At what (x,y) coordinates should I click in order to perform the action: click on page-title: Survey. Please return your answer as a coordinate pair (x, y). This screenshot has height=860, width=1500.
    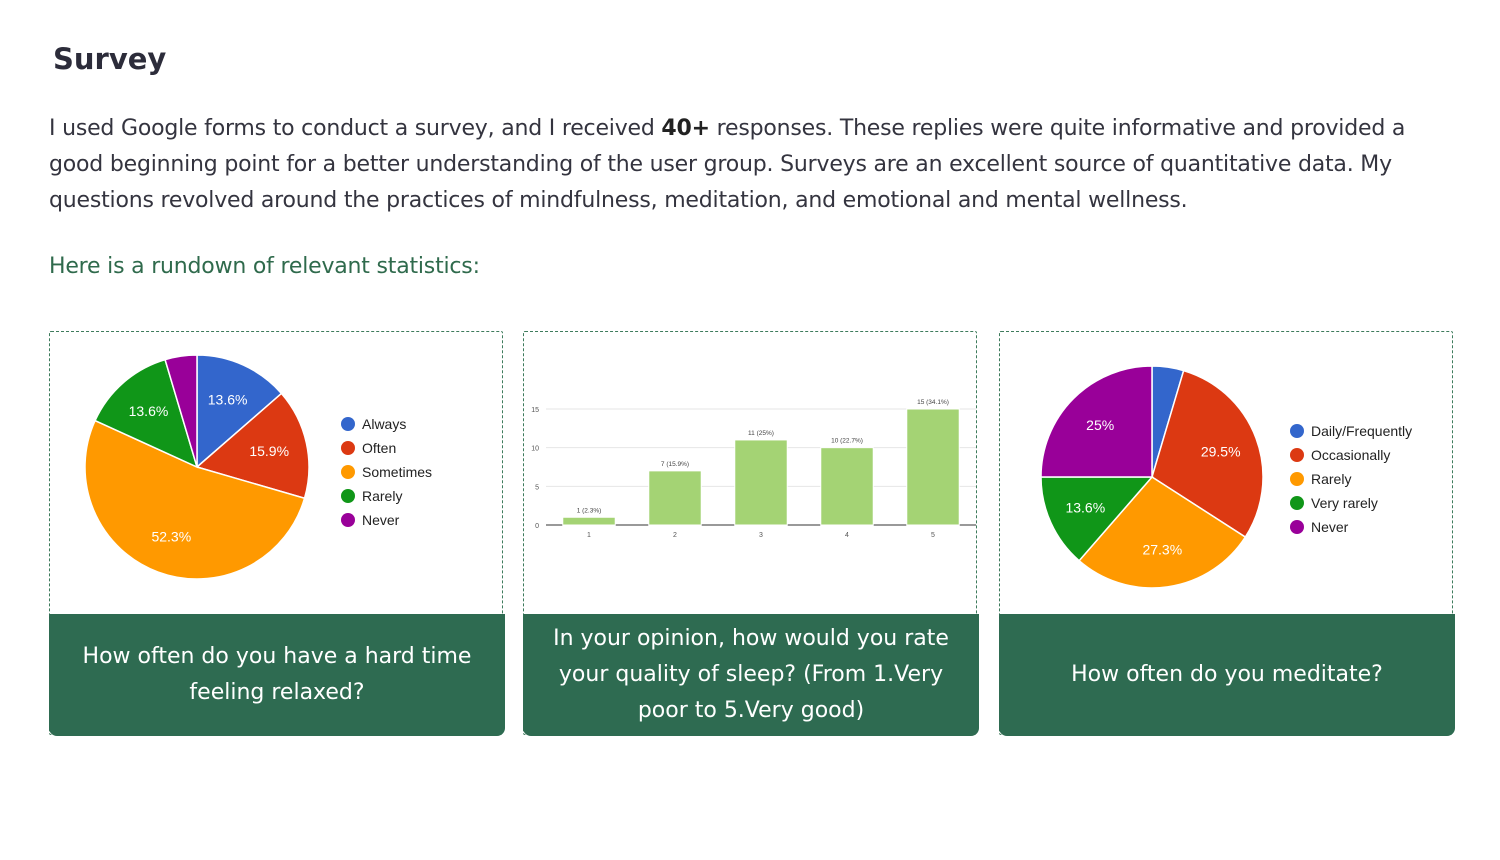
    Looking at the image, I should click on (110, 59).